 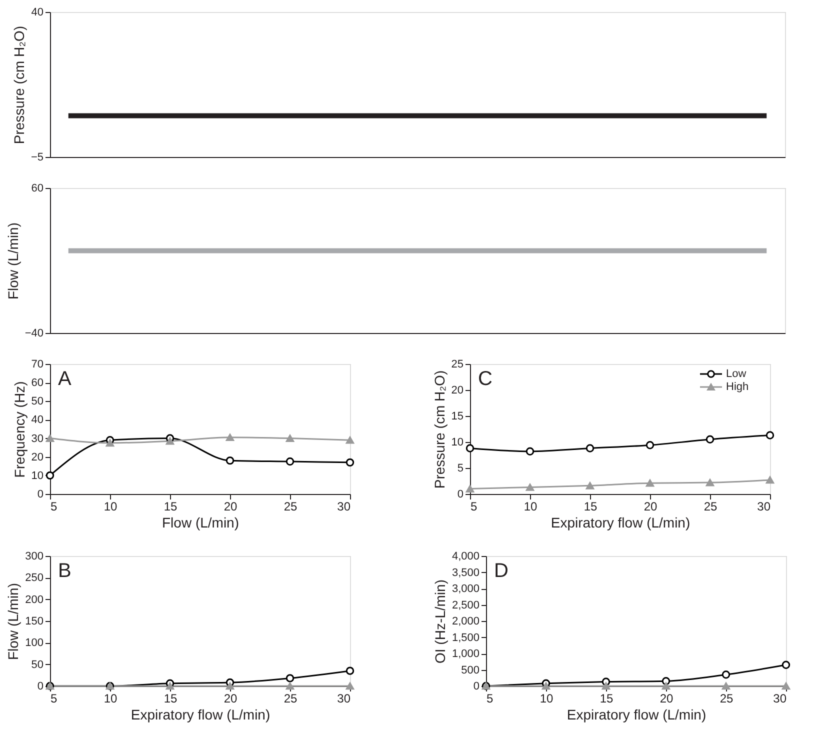 I want to click on y-tick-label: 2,000, so click(x=466, y=622).